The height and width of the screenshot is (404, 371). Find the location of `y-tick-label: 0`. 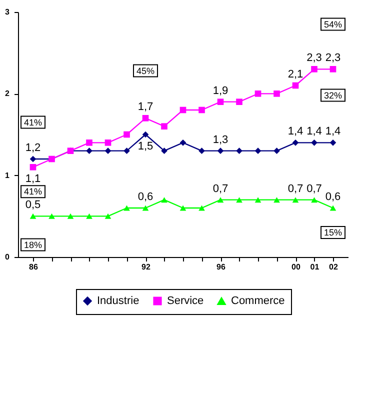

y-tick-label: 0 is located at coordinates (7, 257).